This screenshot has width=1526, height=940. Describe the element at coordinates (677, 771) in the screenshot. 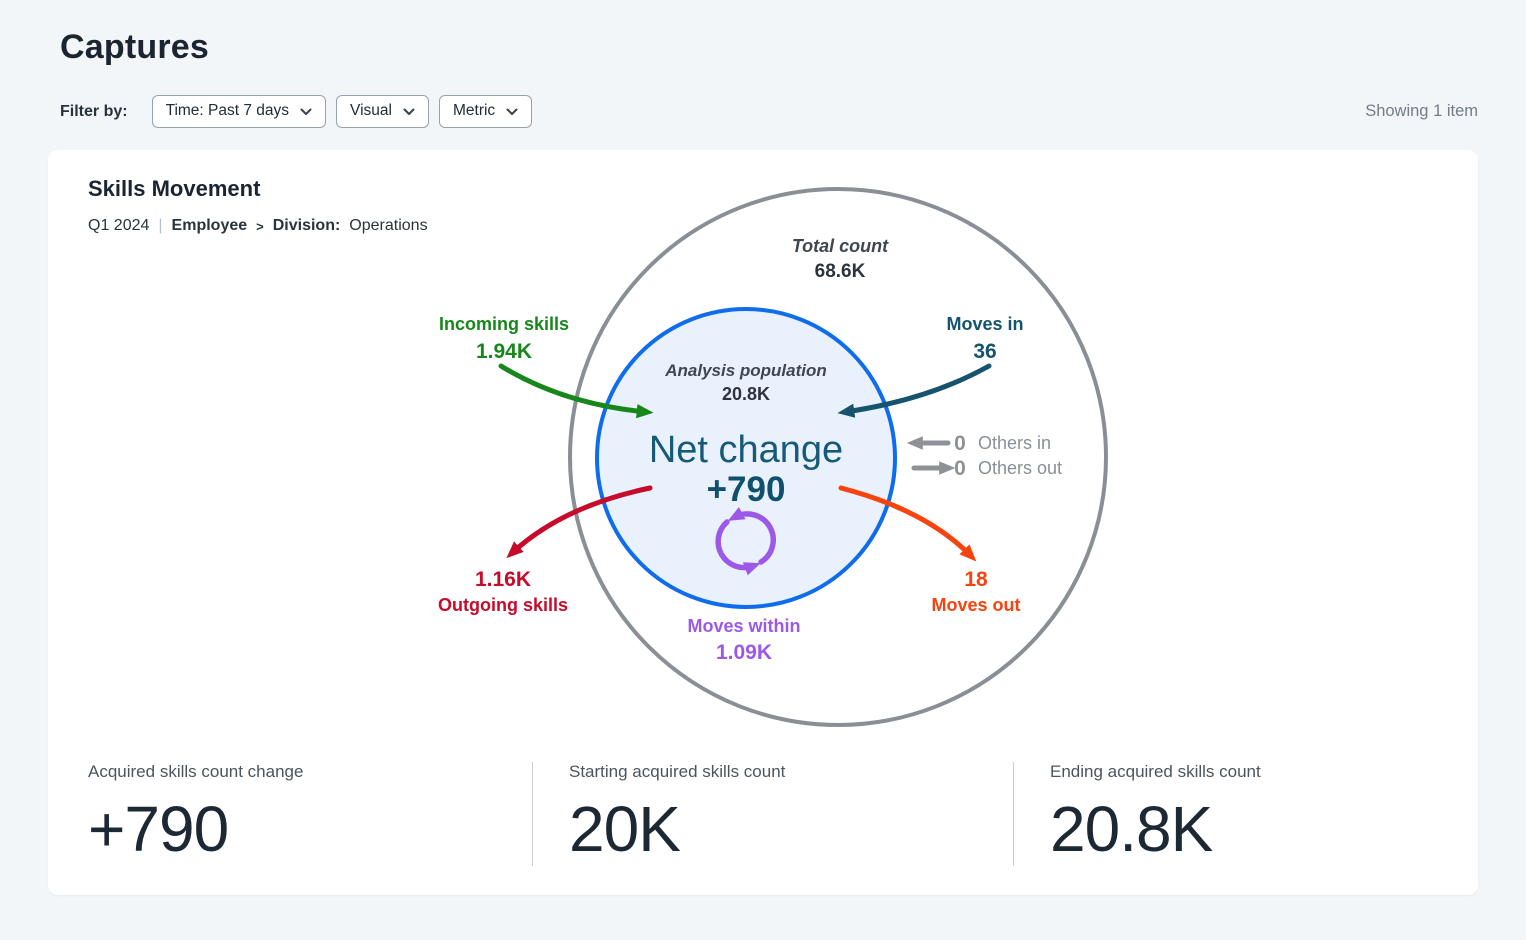

I see `stat-label: Starting acquired skills count` at that location.